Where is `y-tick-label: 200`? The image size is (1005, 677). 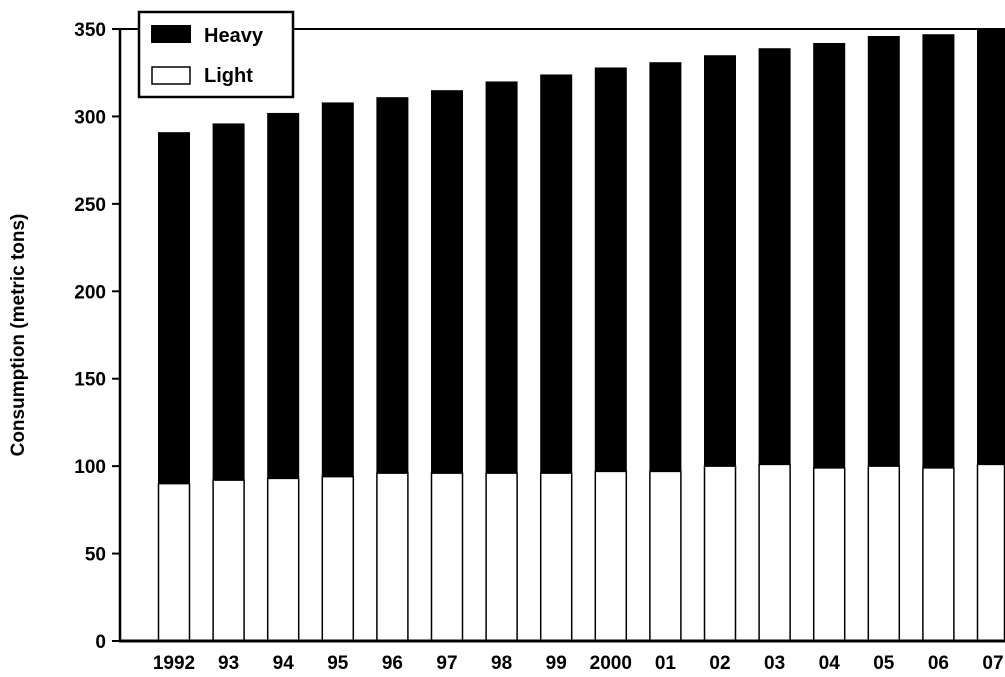
y-tick-label: 200 is located at coordinates (90, 292).